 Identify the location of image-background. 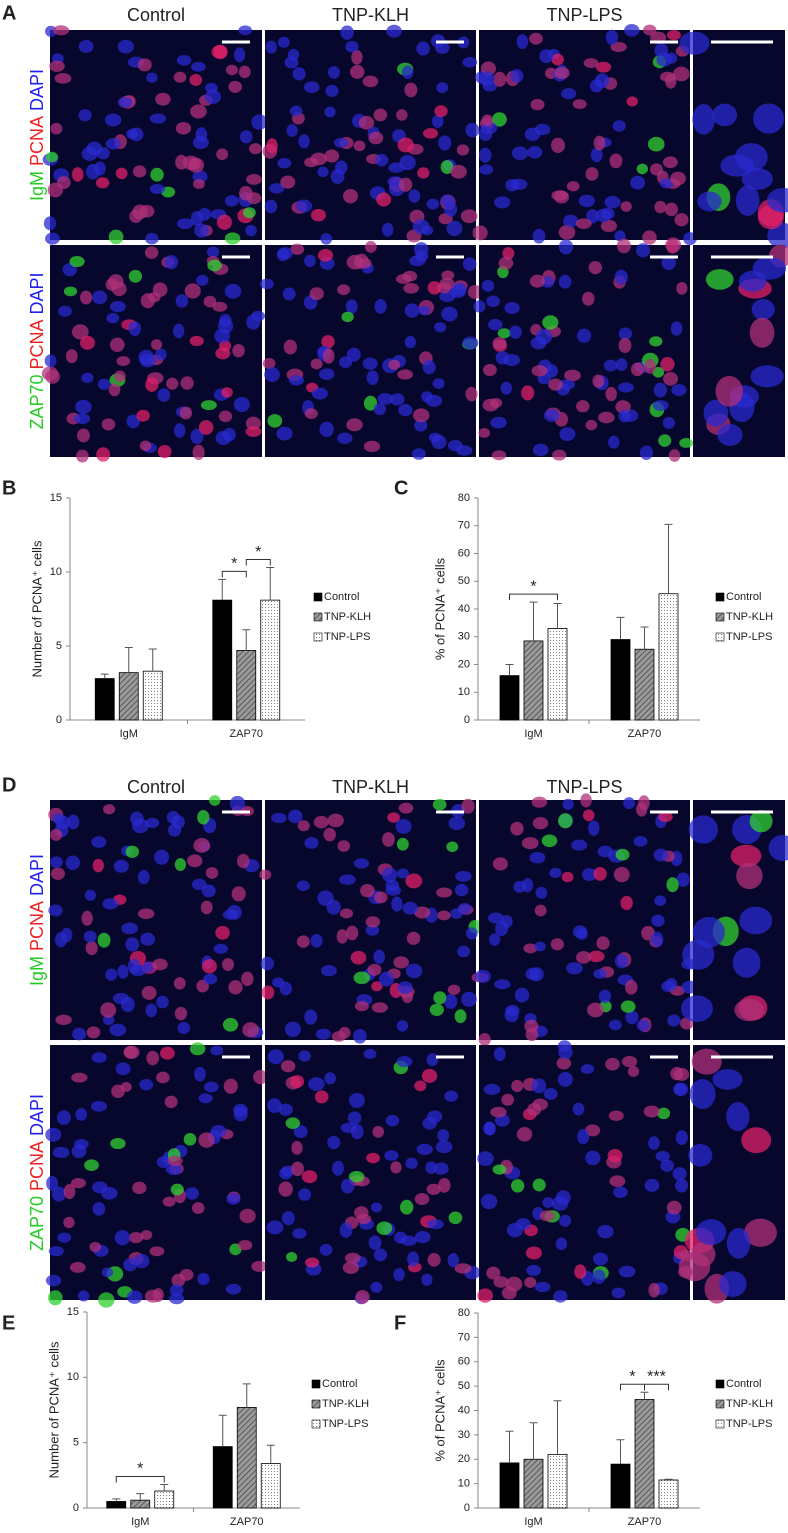
(156, 135).